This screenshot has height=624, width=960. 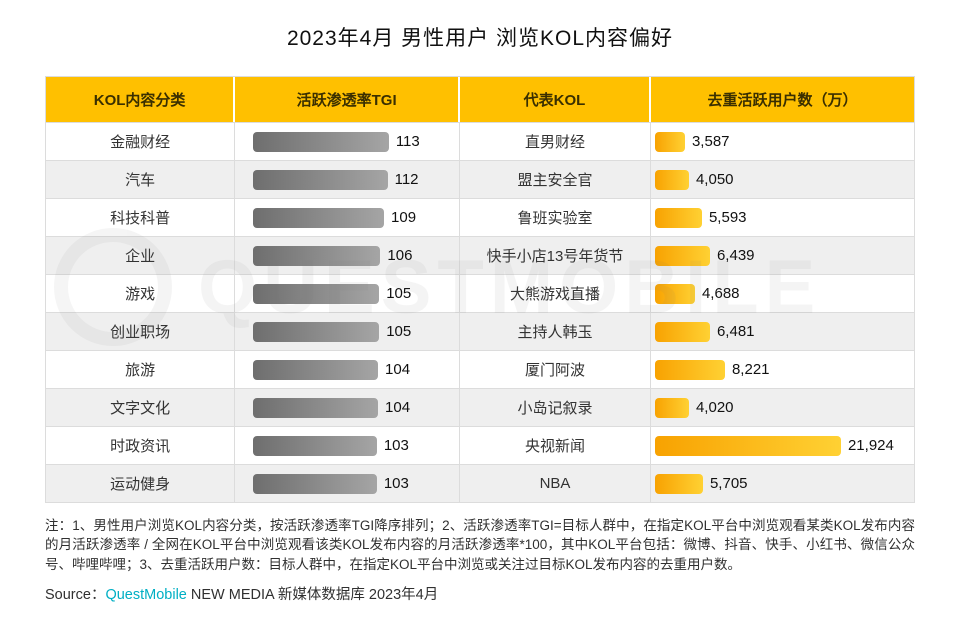 What do you see at coordinates (782, 217) in the screenshot?
I see `users-cell: 5,593` at bounding box center [782, 217].